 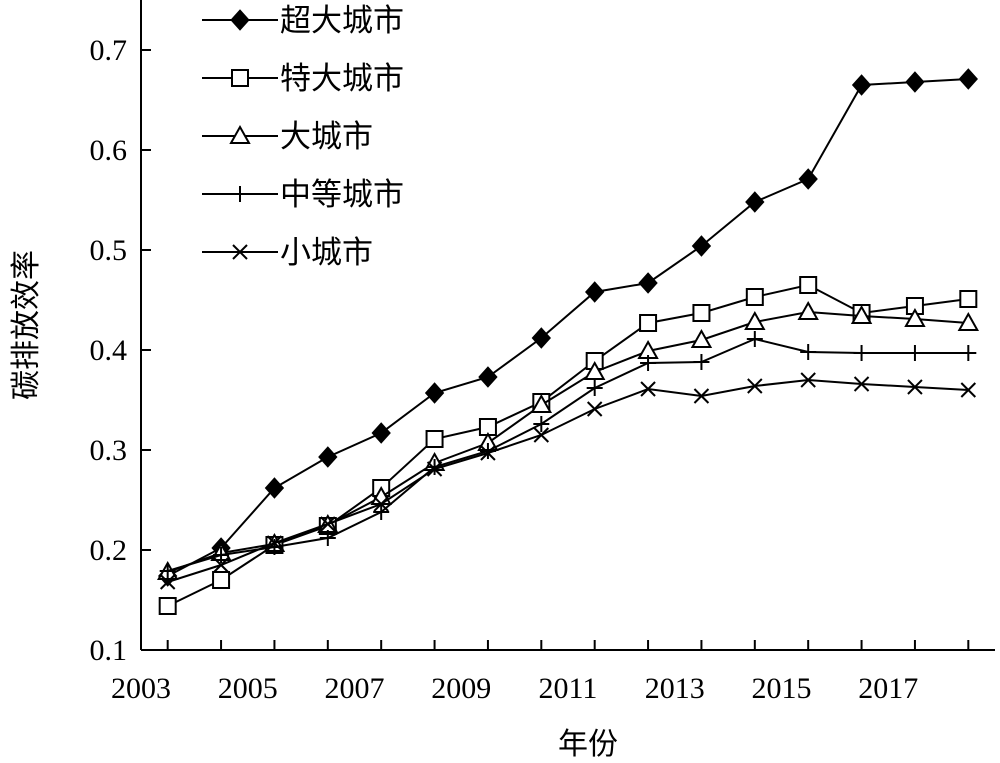 I want to click on legend-item: 中等城市, so click(x=303, y=195).